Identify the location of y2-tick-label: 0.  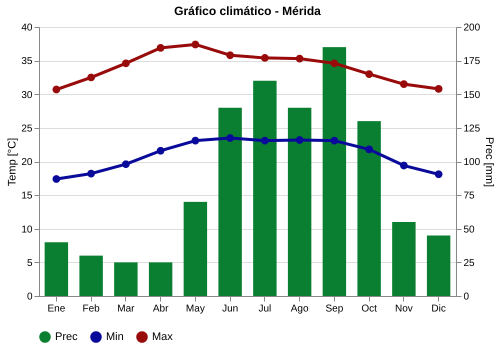
(467, 297).